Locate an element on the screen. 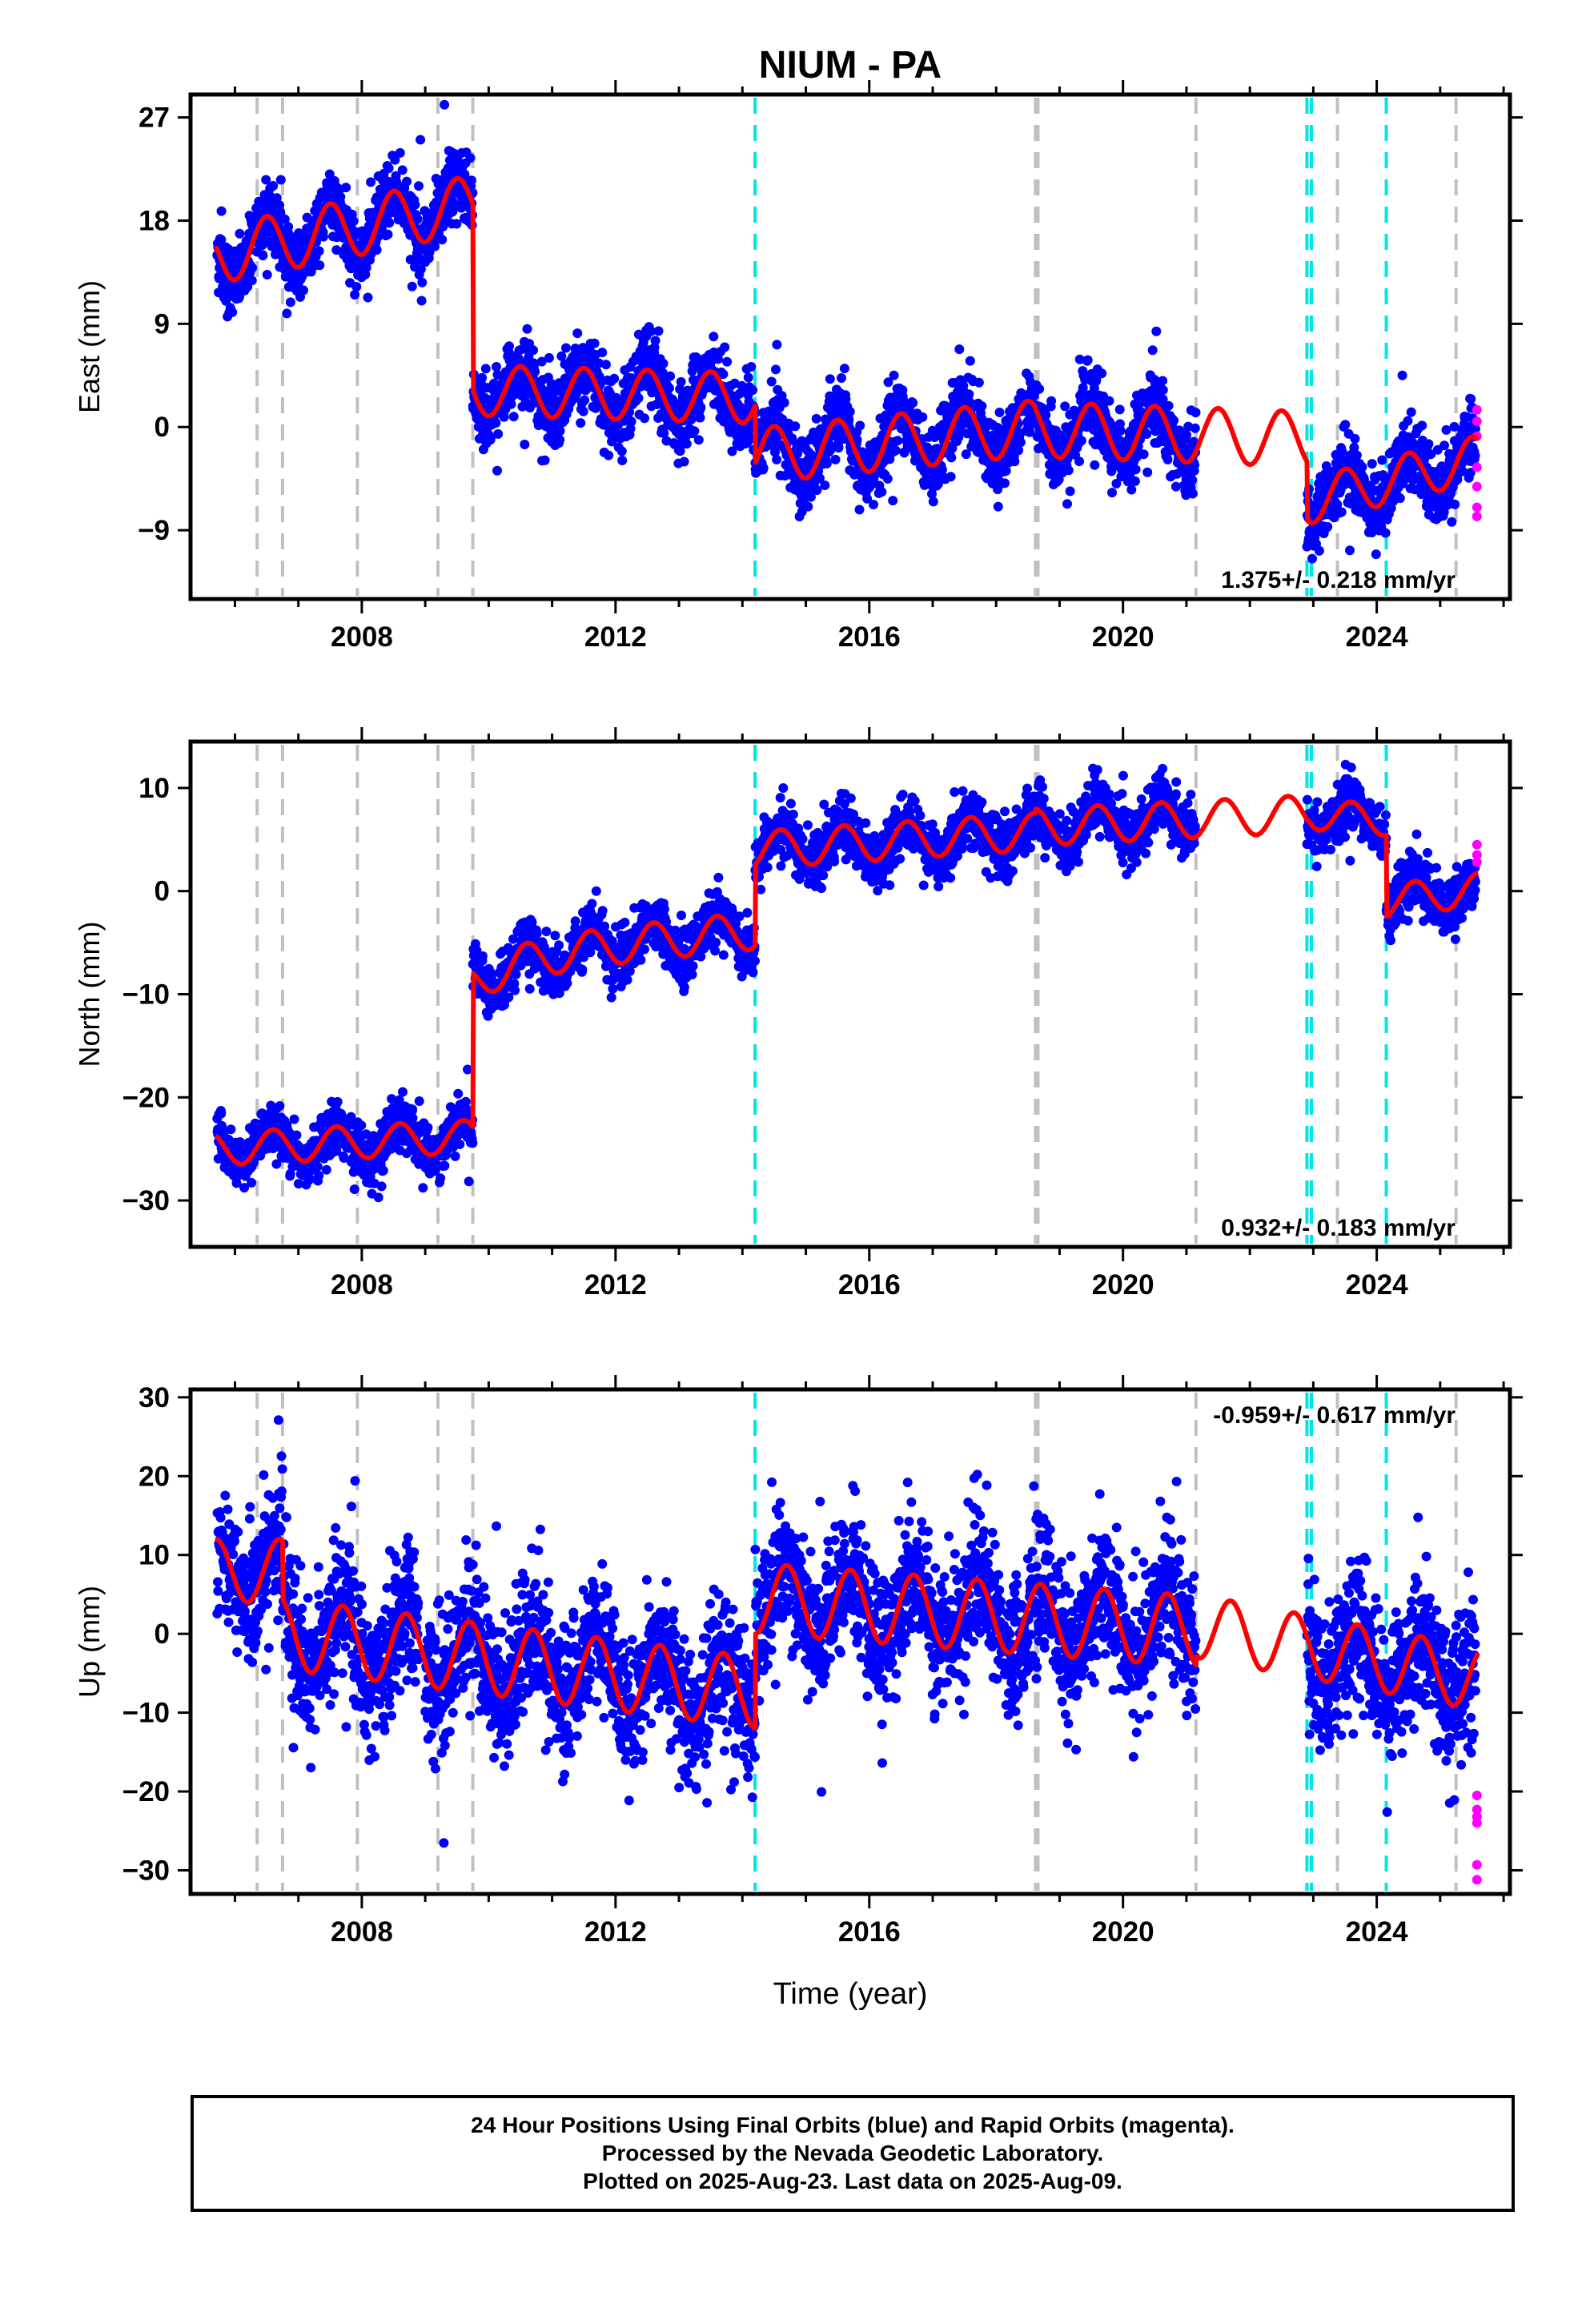  y-tick-label: 27 is located at coordinates (154, 118).